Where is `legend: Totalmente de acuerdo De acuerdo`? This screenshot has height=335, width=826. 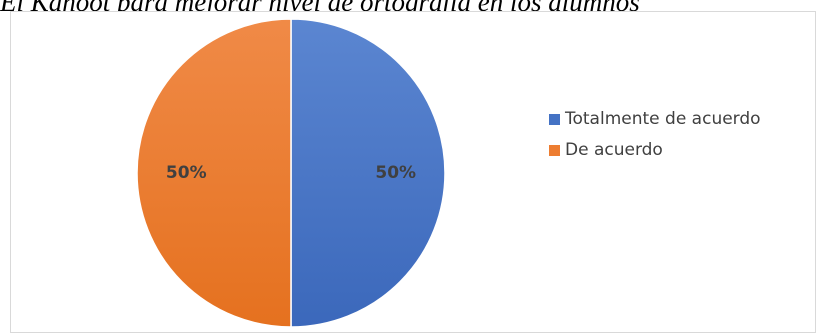
legend: Totalmente de acuerdo De acuerdo is located at coordinates (655, 139).